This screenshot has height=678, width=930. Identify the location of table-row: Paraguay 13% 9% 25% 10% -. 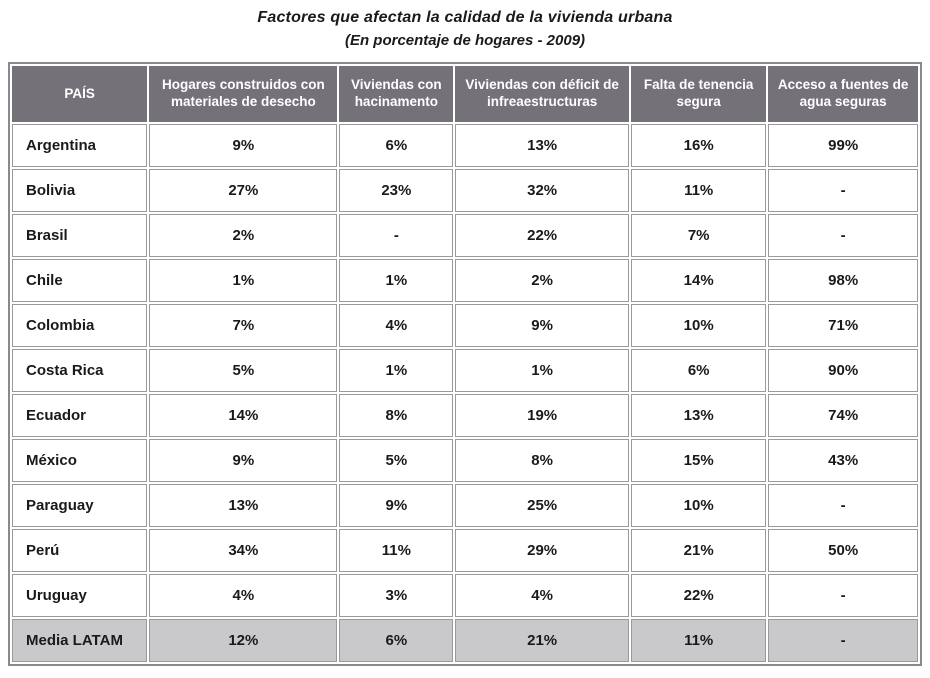
(465, 506).